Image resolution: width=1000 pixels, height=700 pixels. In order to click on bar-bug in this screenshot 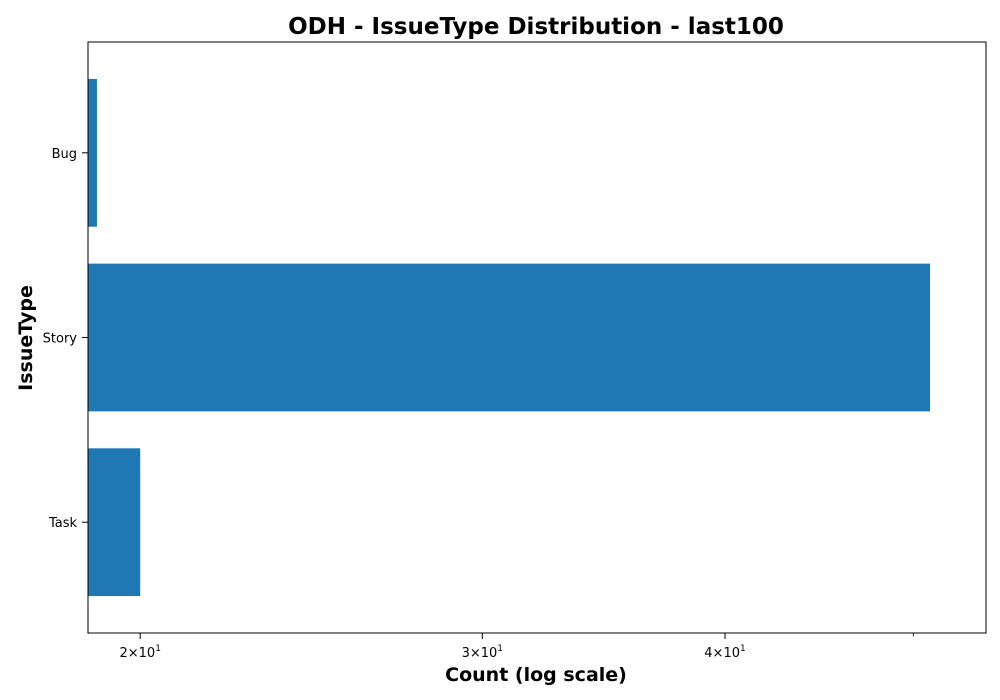, I will do `click(92, 152)`.